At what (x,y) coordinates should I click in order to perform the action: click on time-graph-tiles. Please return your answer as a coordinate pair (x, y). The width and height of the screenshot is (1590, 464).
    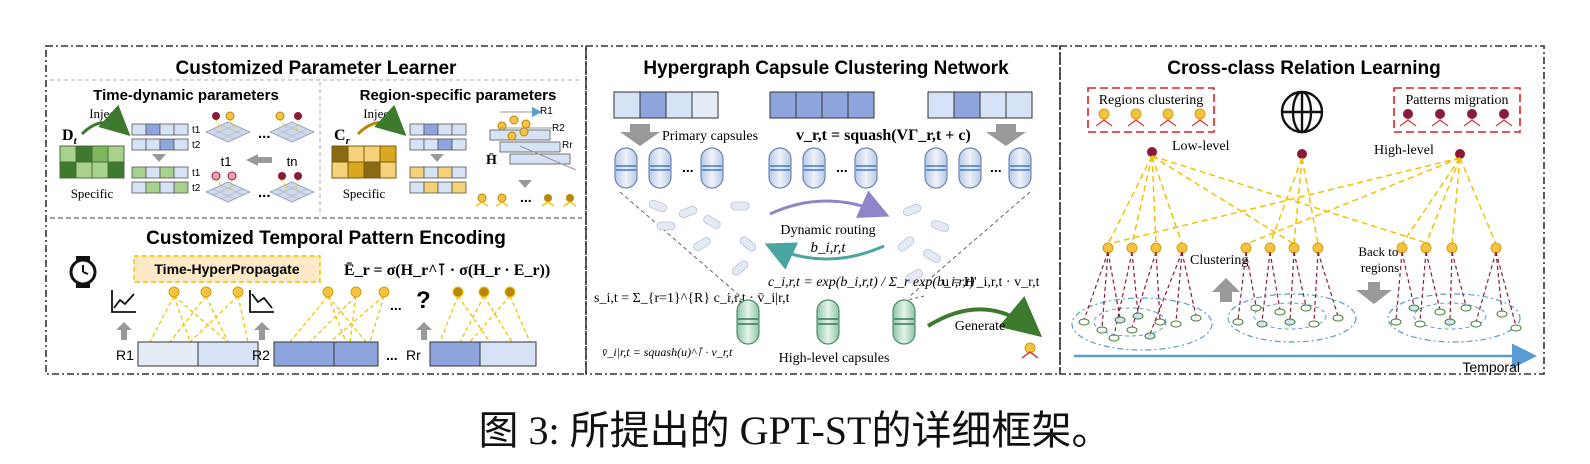
    Looking at the image, I should click on (260, 157).